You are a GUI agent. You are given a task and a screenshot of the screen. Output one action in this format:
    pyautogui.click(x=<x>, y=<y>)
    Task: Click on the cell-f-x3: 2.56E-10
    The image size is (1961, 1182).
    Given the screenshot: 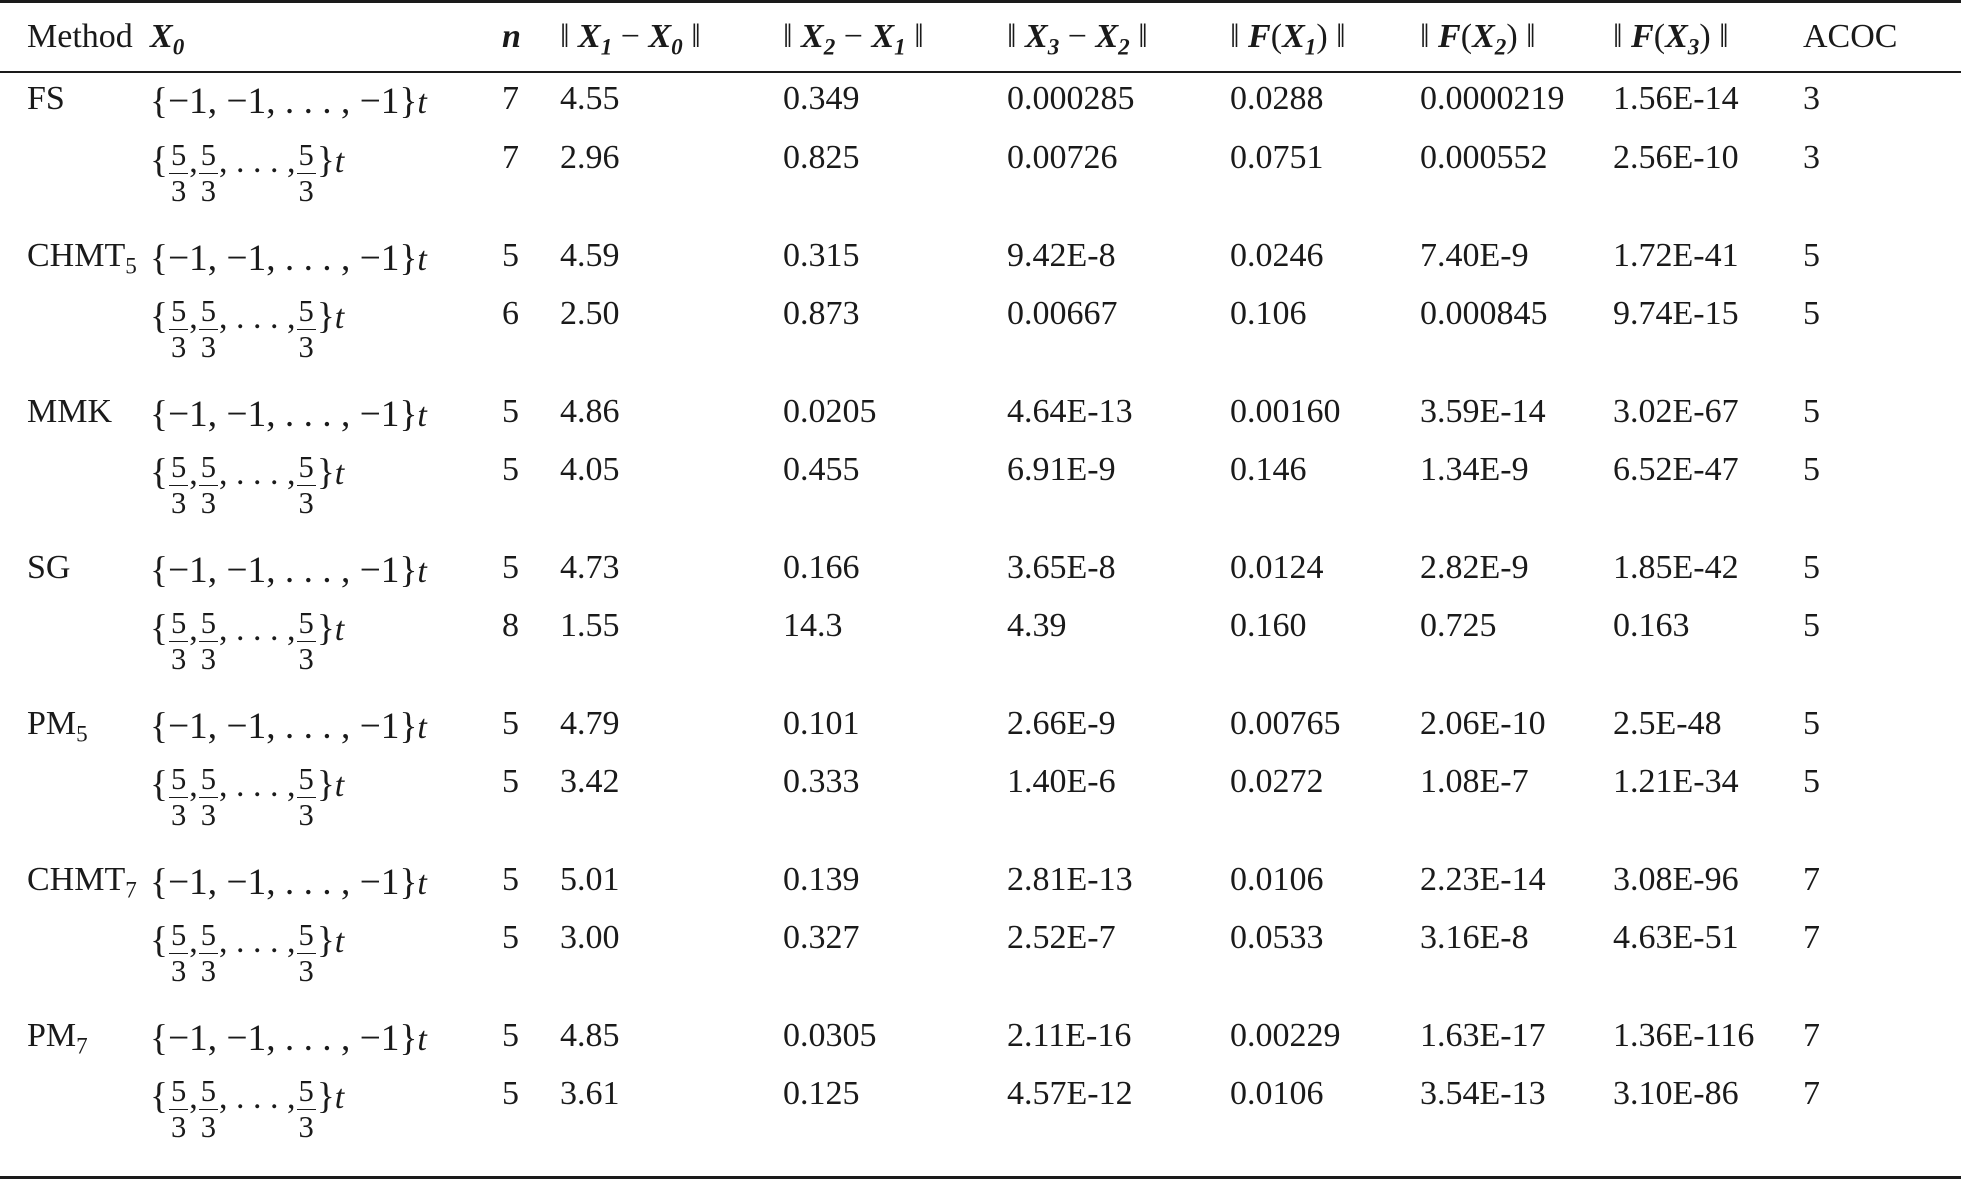 What is the action you would take?
    pyautogui.click(x=1676, y=157)
    